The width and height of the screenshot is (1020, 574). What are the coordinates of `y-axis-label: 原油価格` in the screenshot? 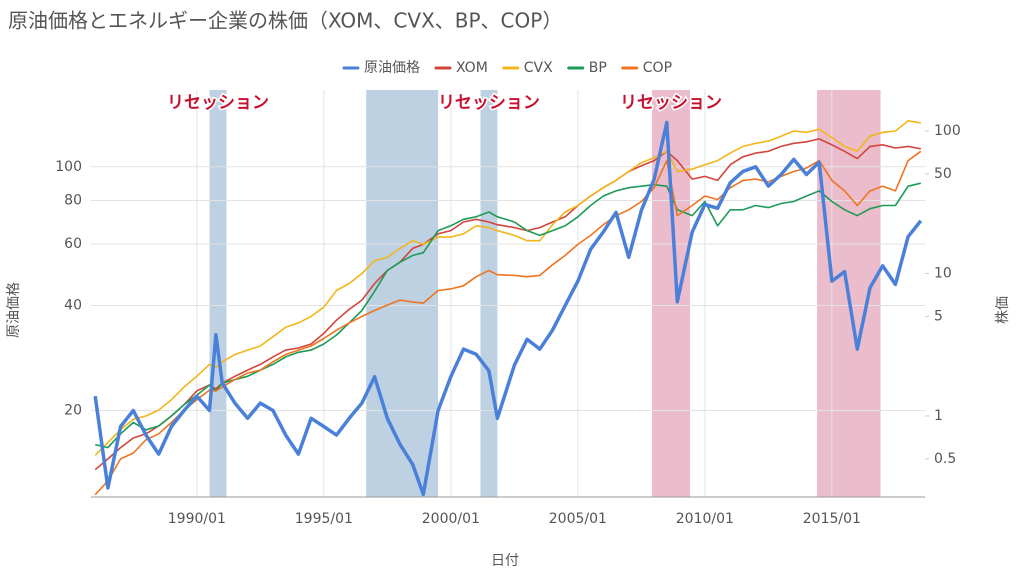 It's located at (14, 310).